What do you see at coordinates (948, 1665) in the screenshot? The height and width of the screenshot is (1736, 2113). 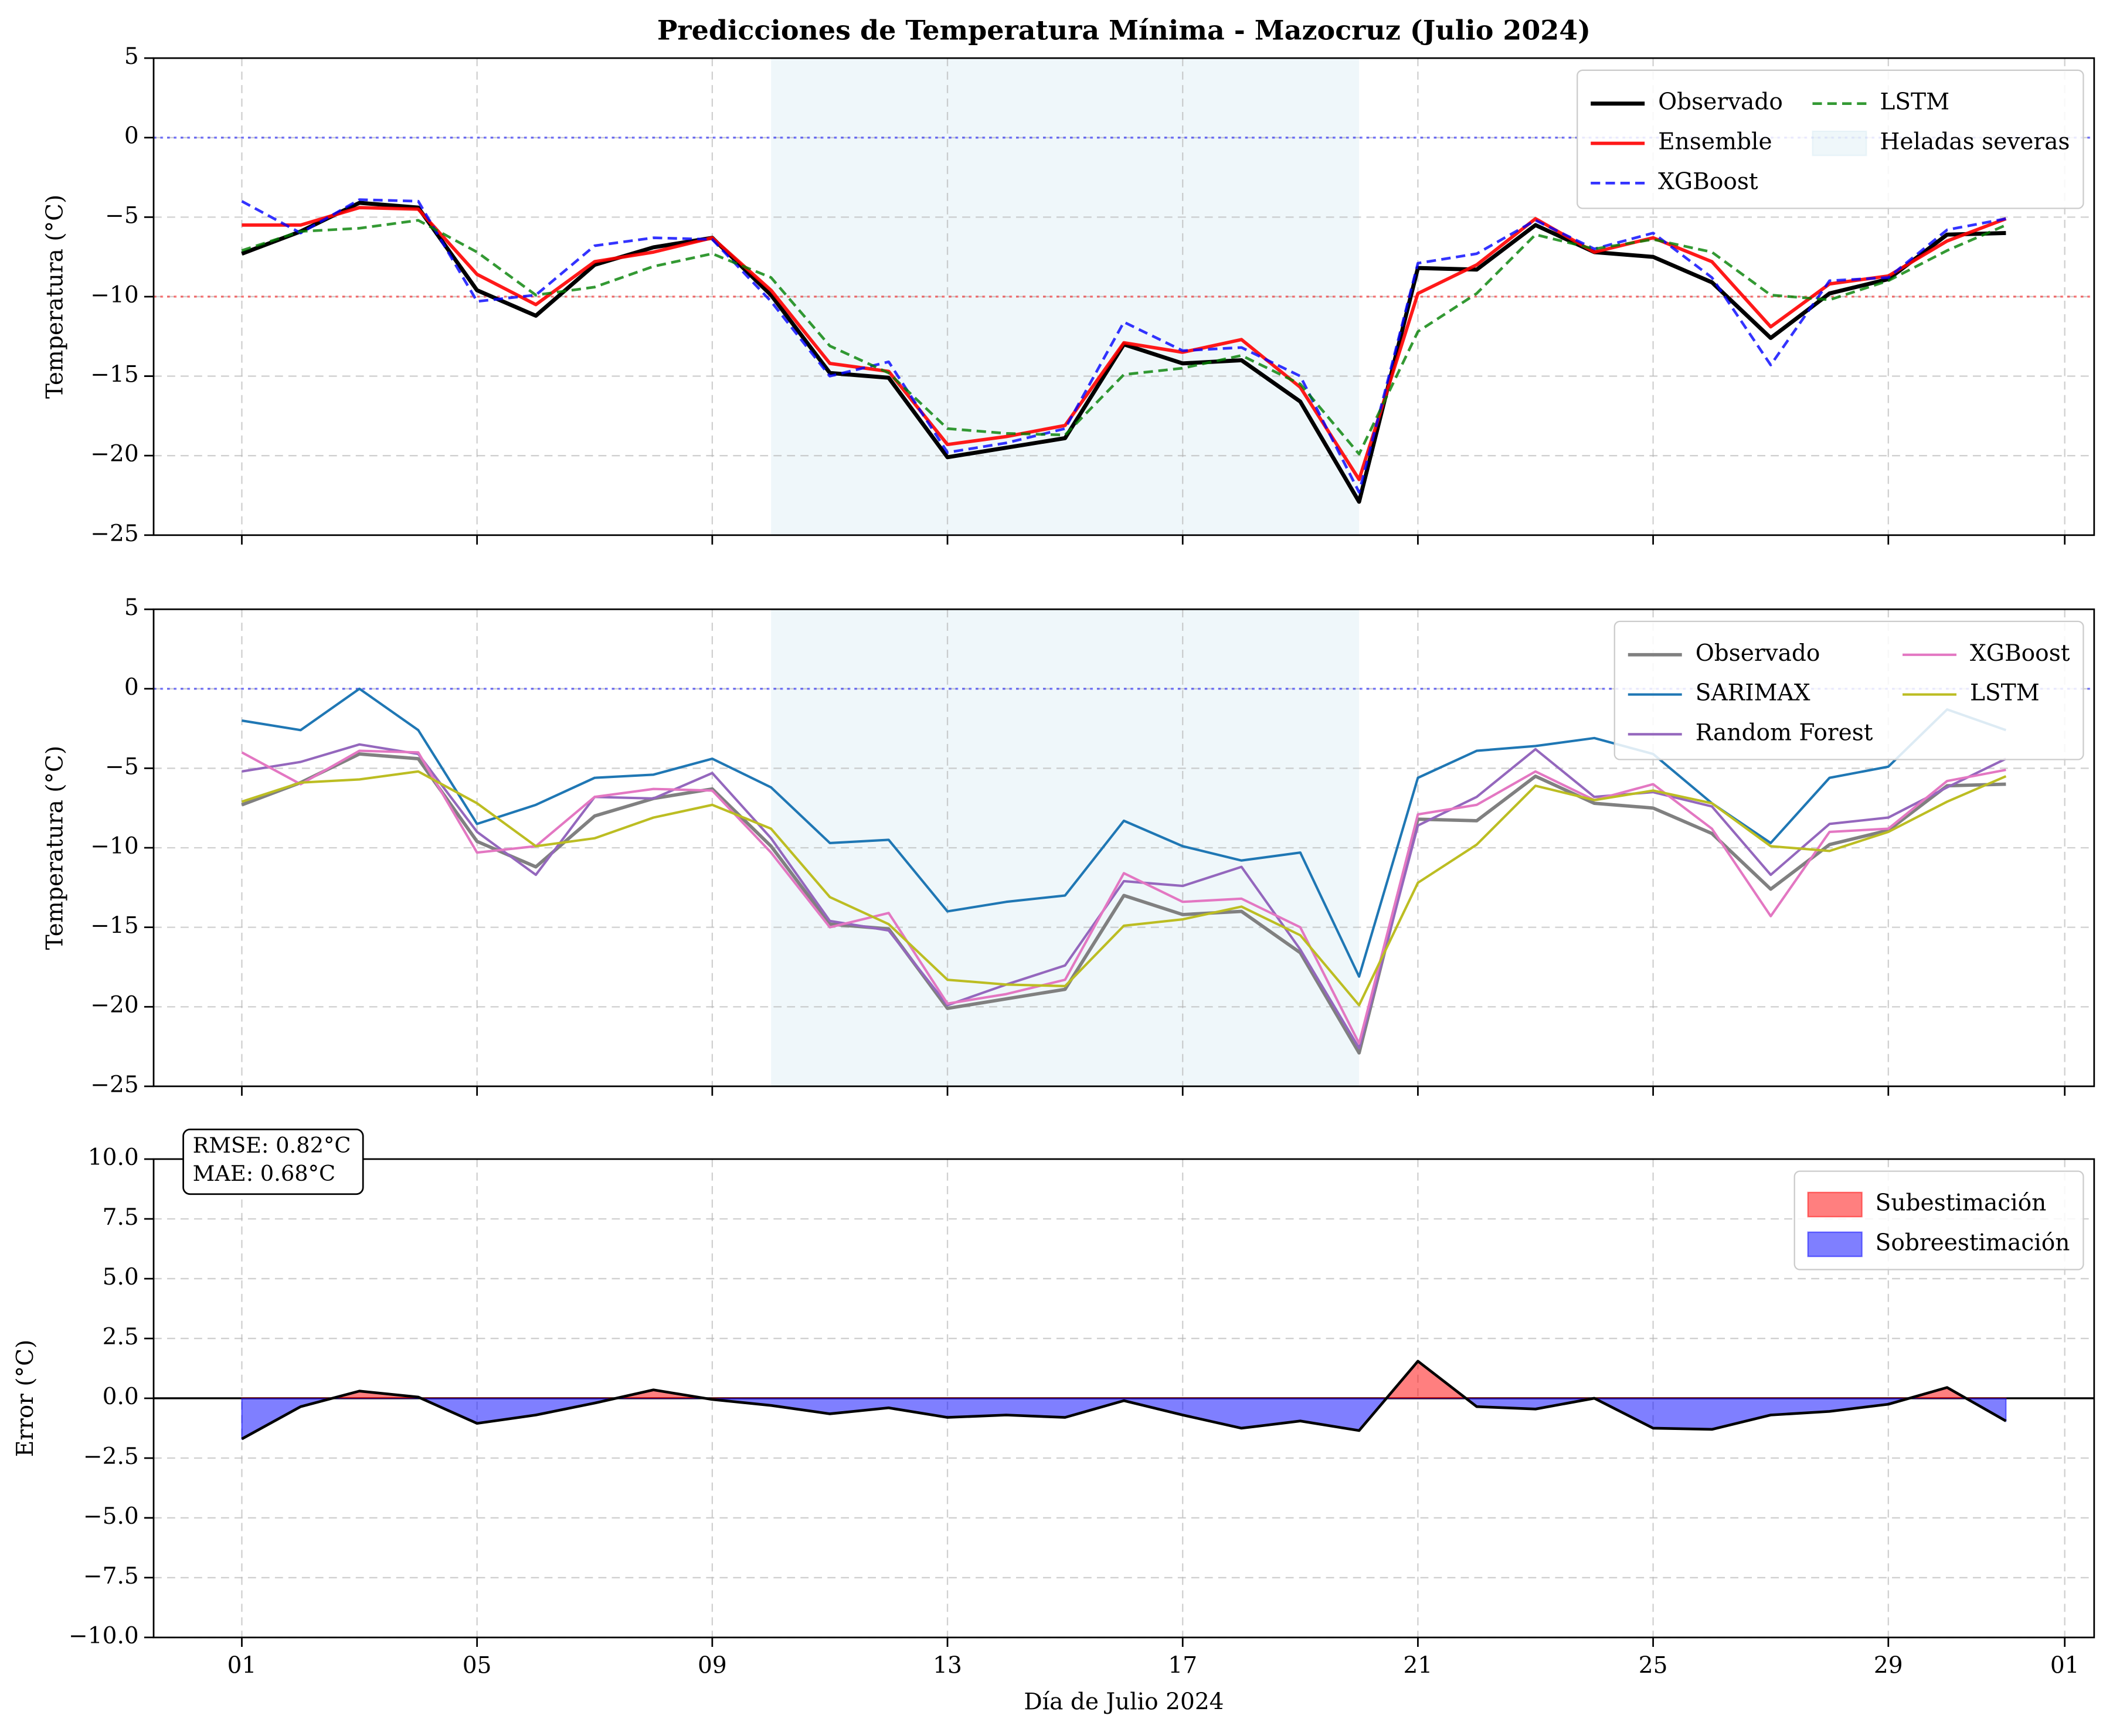 I see `x-tick-label: 13` at bounding box center [948, 1665].